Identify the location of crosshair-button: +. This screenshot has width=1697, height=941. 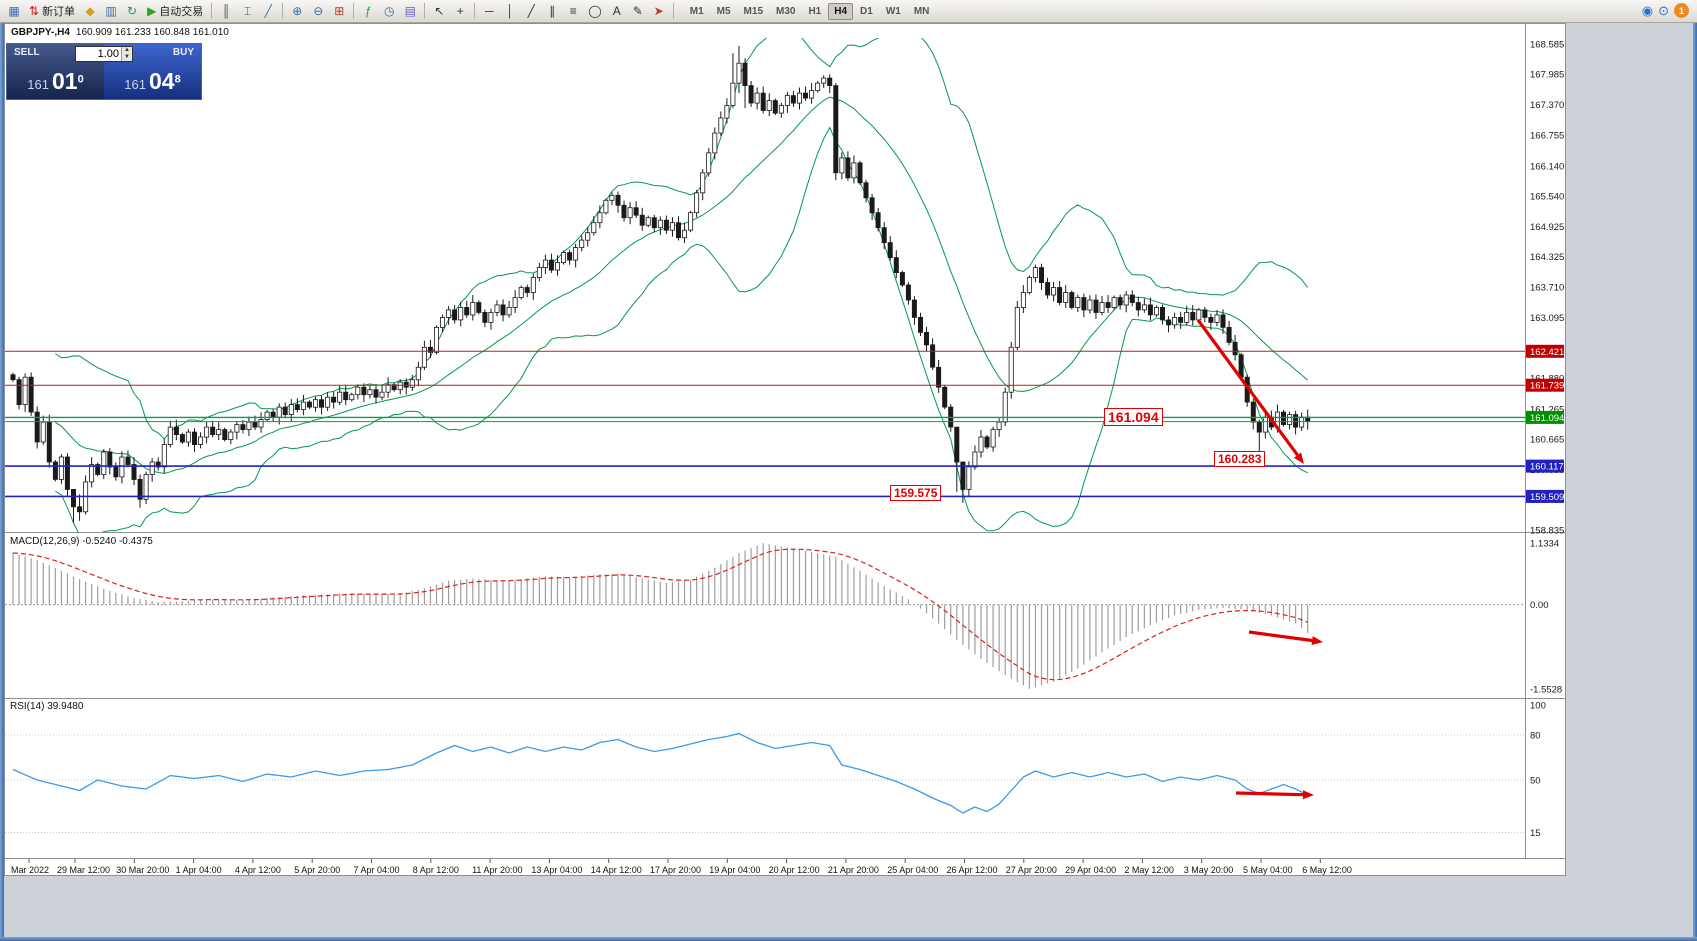
(460, 11).